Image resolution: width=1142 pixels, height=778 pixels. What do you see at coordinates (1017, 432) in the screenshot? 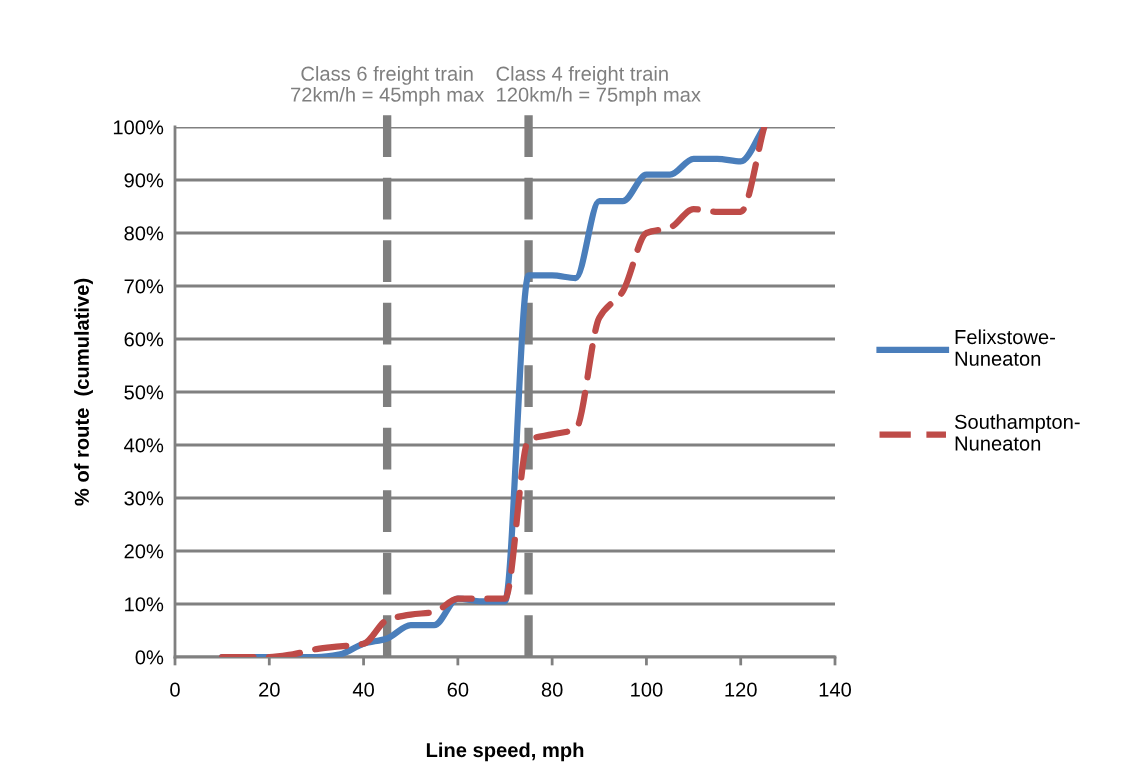
I see `legend-label: Southampton- Nuneaton` at bounding box center [1017, 432].